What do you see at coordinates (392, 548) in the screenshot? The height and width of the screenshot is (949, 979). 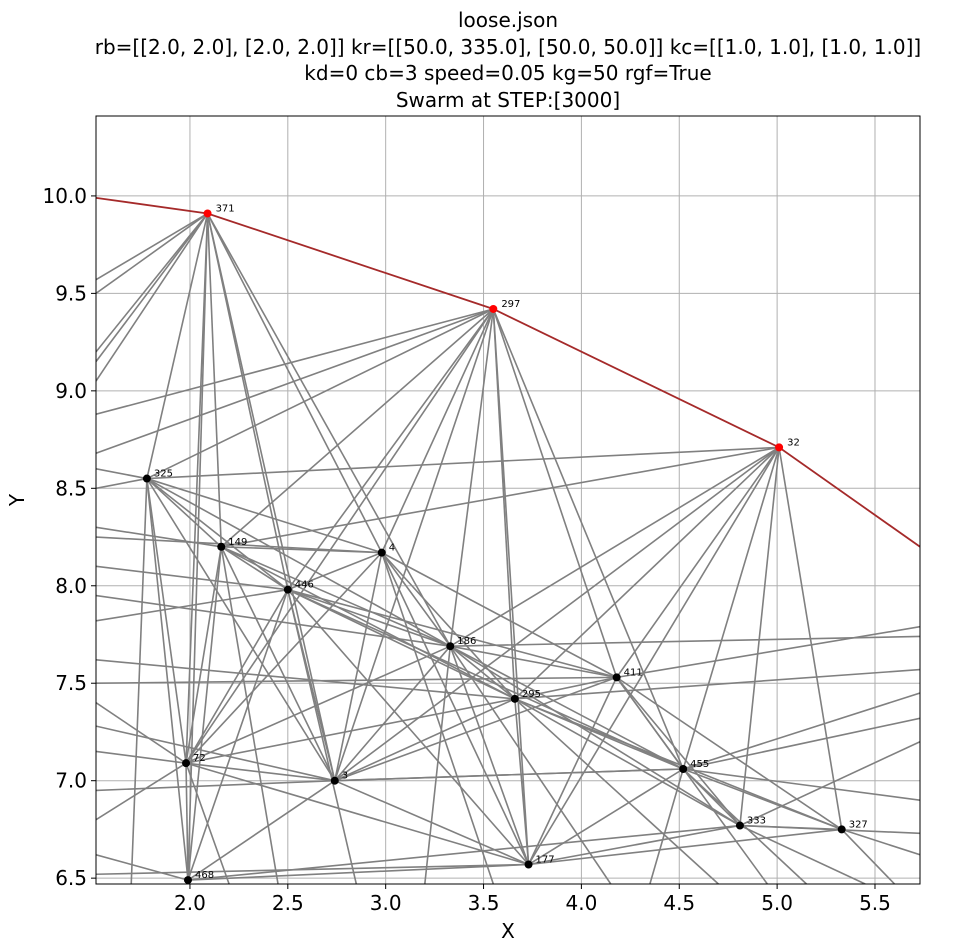 I see `node-label: 4` at bounding box center [392, 548].